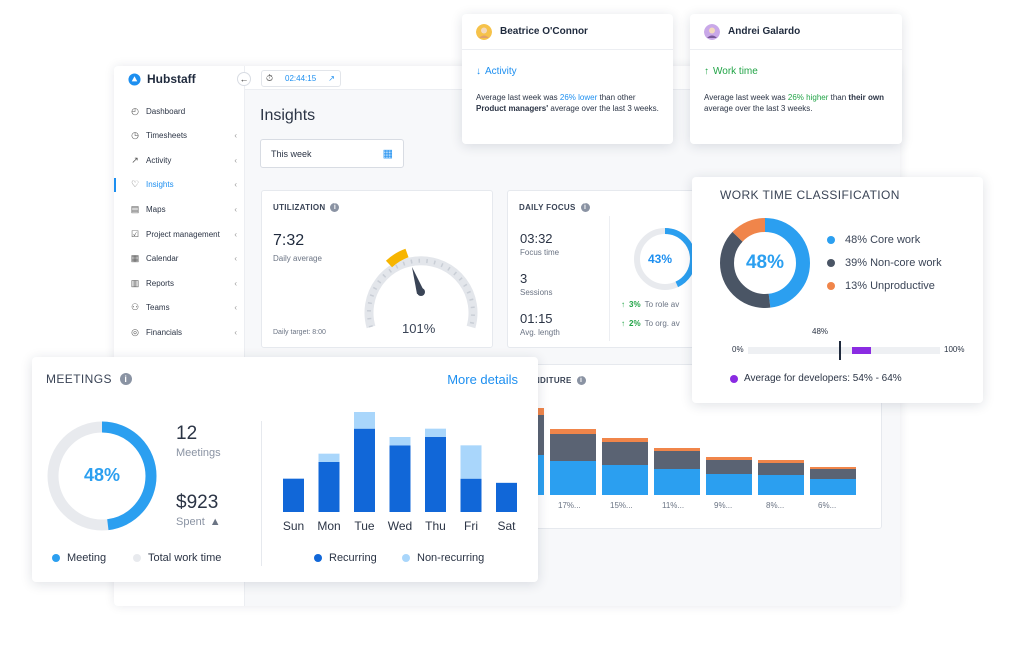 The height and width of the screenshot is (654, 1024). Describe the element at coordinates (179, 308) in the screenshot. I see `sidebar-item-teams: ⚇ Teams ‹` at that location.